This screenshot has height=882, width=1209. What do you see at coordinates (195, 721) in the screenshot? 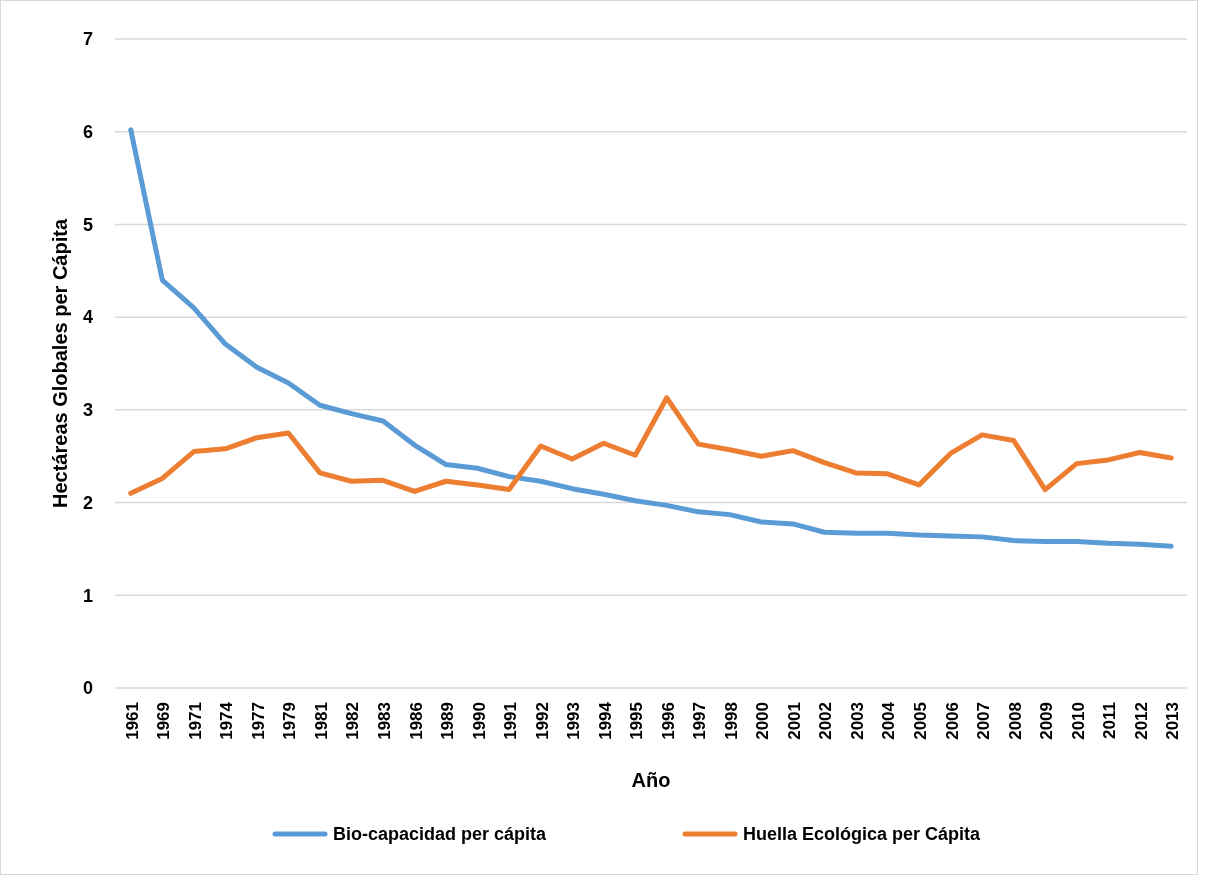
I see `x-tick-label: 1971` at bounding box center [195, 721].